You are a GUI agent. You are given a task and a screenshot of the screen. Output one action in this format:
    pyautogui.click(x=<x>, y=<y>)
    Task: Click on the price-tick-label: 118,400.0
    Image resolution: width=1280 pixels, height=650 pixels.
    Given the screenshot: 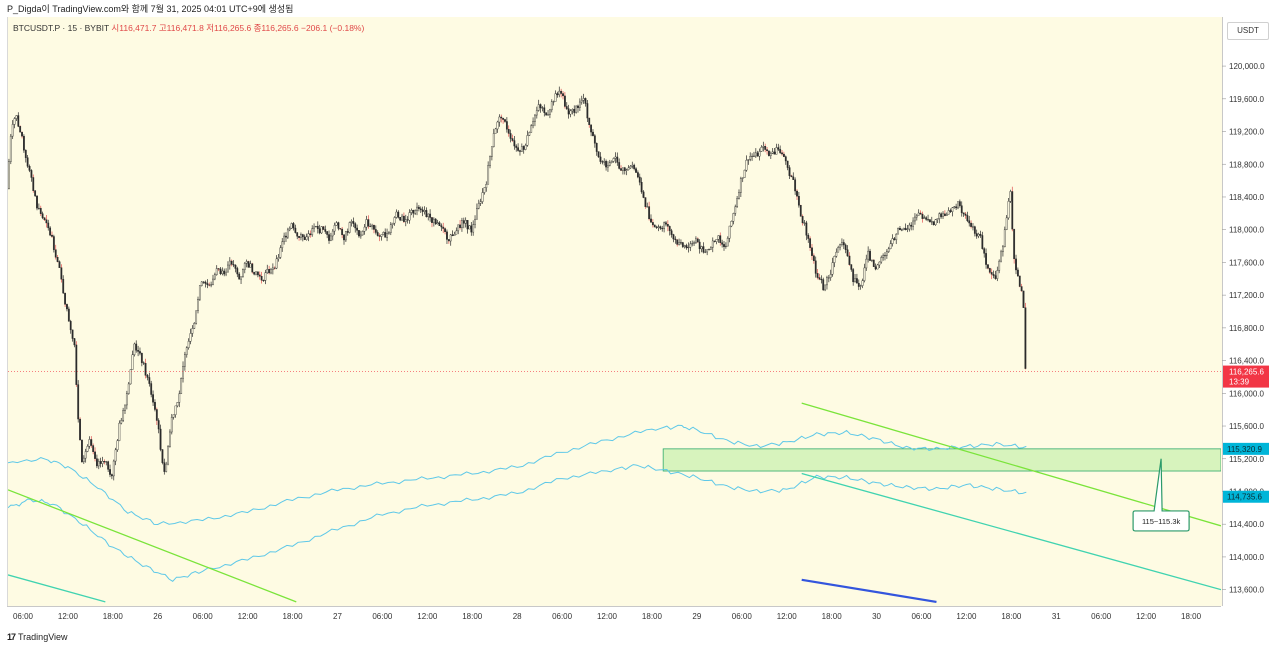 What is the action you would take?
    pyautogui.click(x=1247, y=197)
    